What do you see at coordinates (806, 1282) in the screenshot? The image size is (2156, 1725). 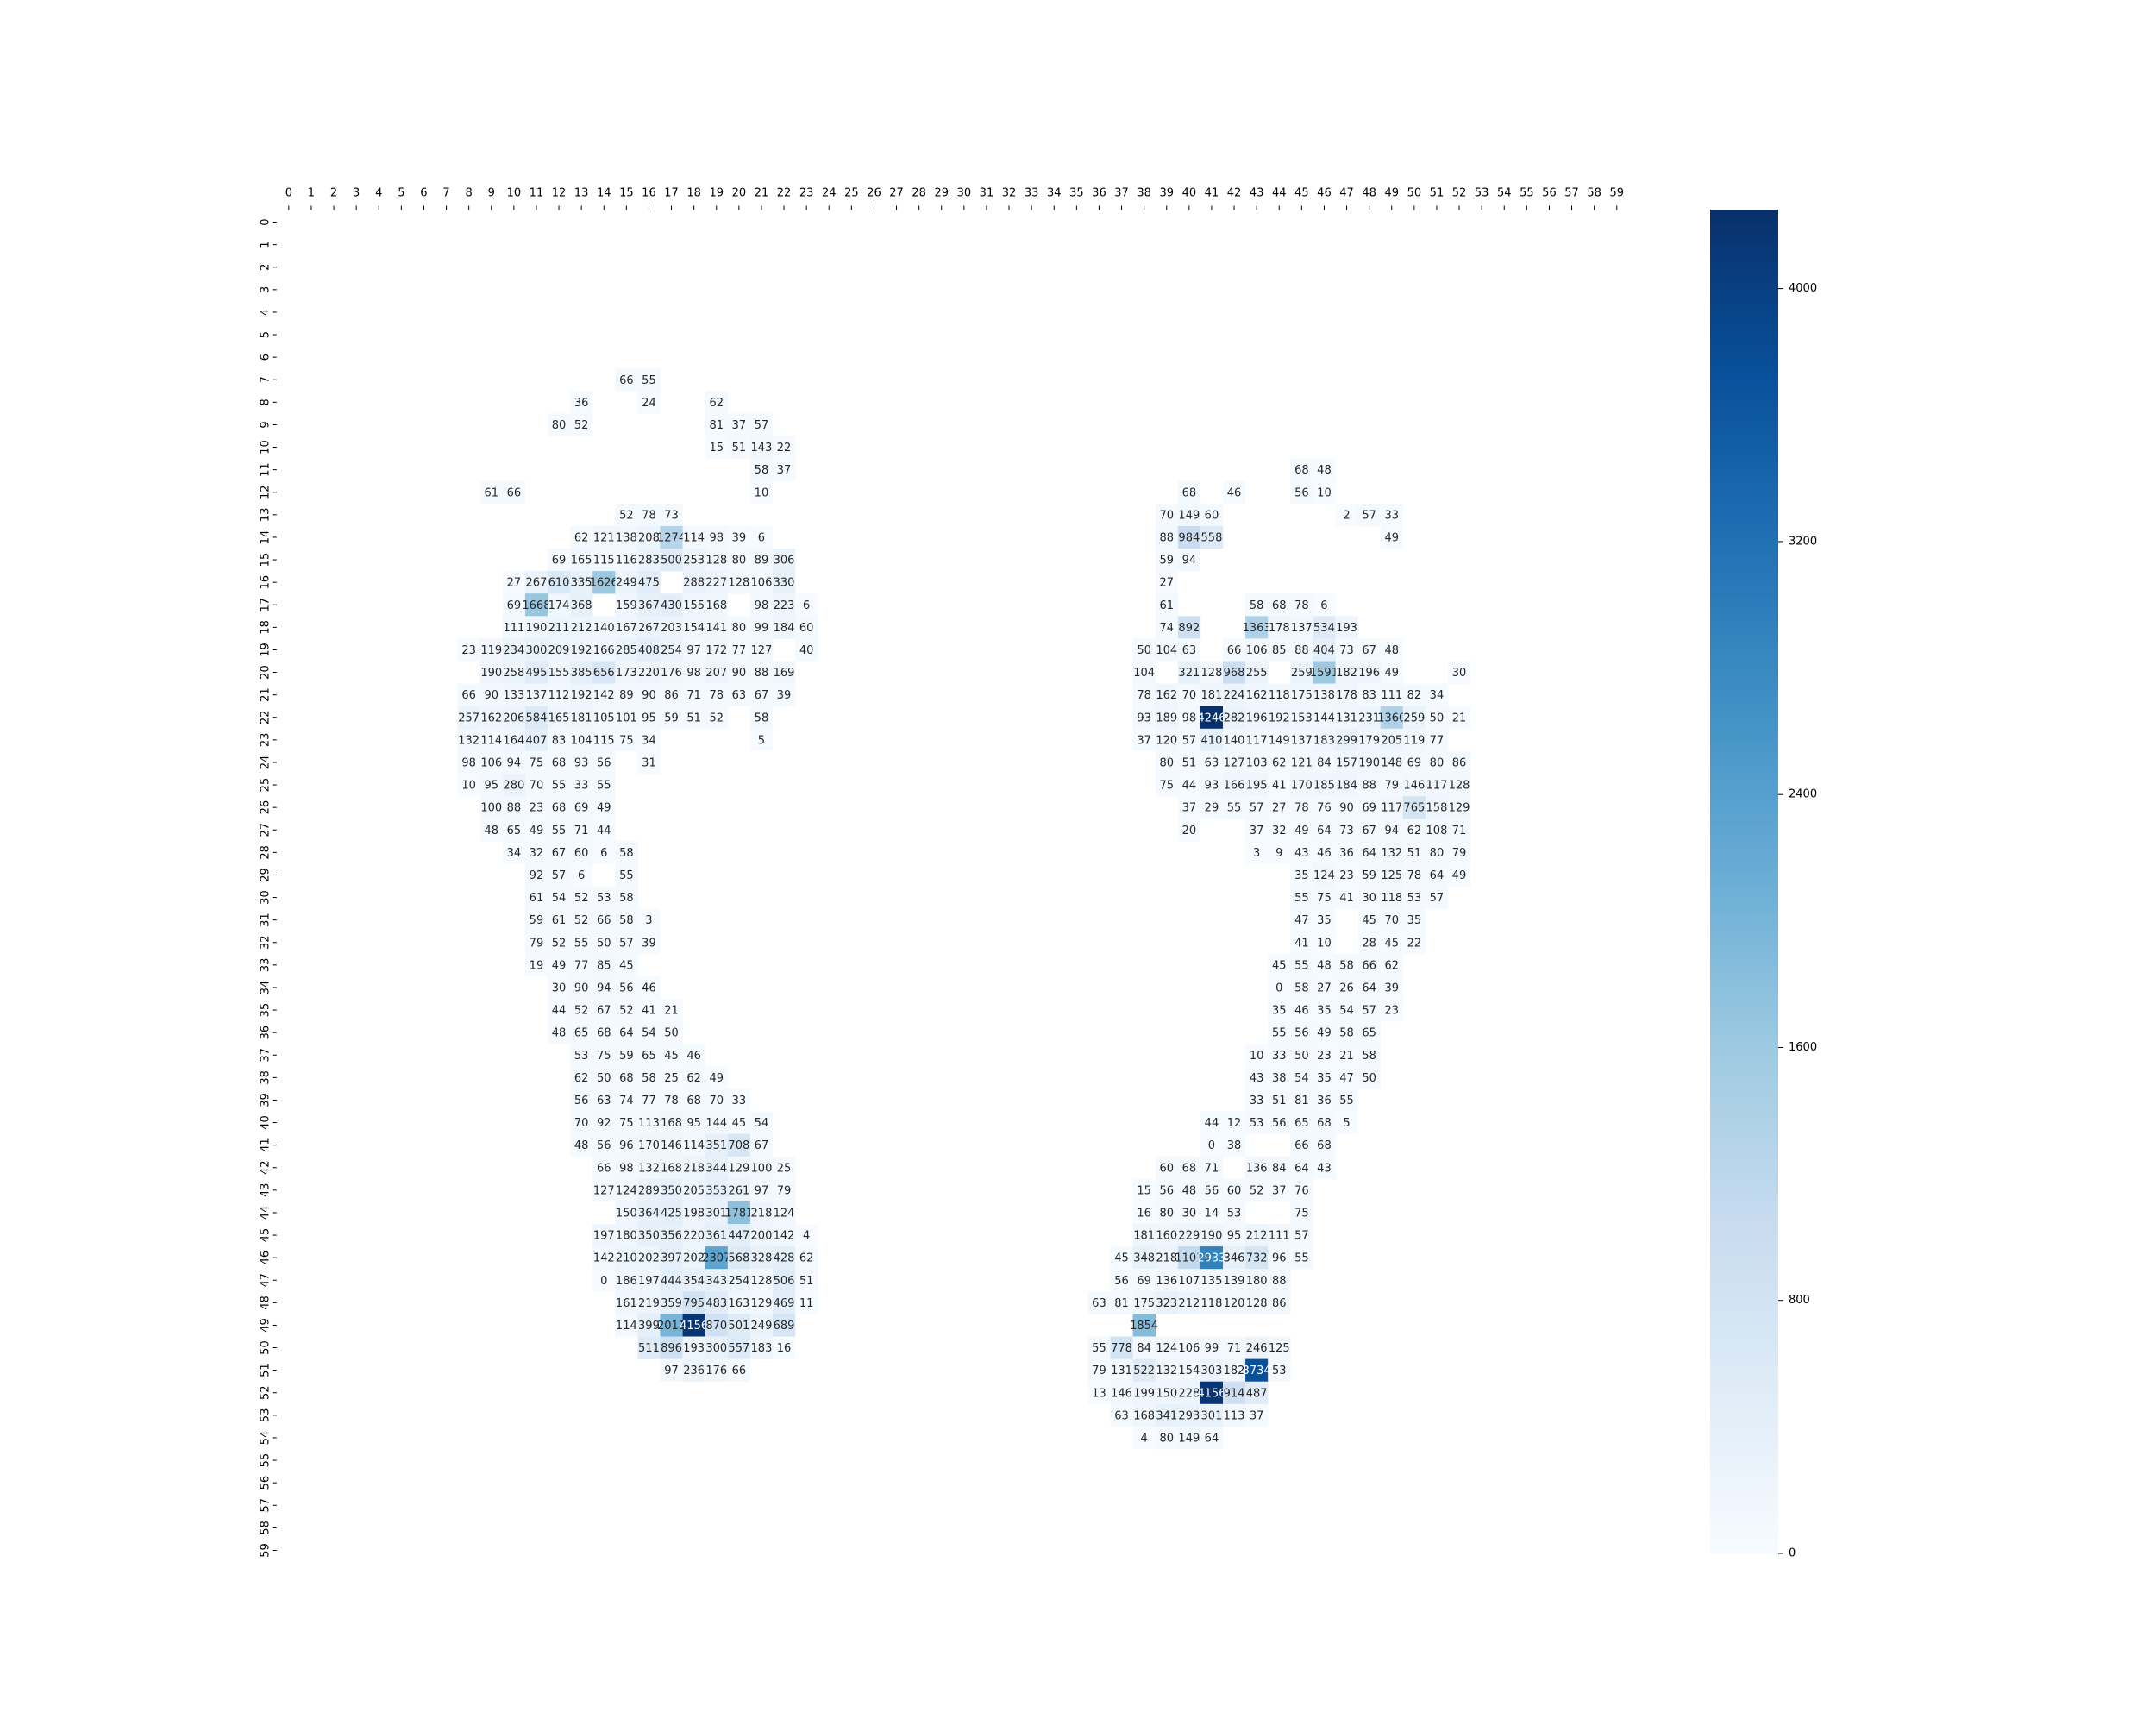 I see `cell-value-label: 51` at bounding box center [806, 1282].